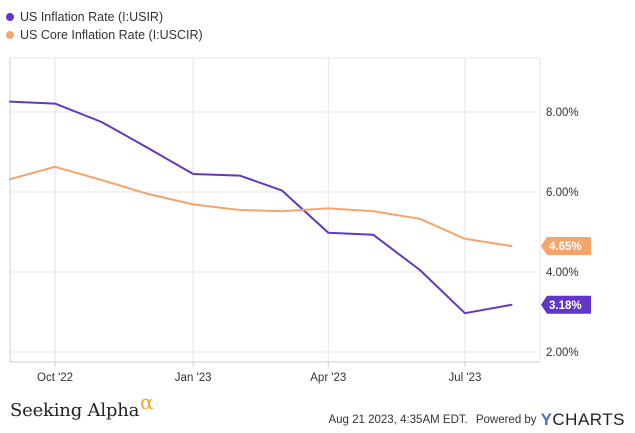  I want to click on powered-by-label: Powered by, so click(506, 420).